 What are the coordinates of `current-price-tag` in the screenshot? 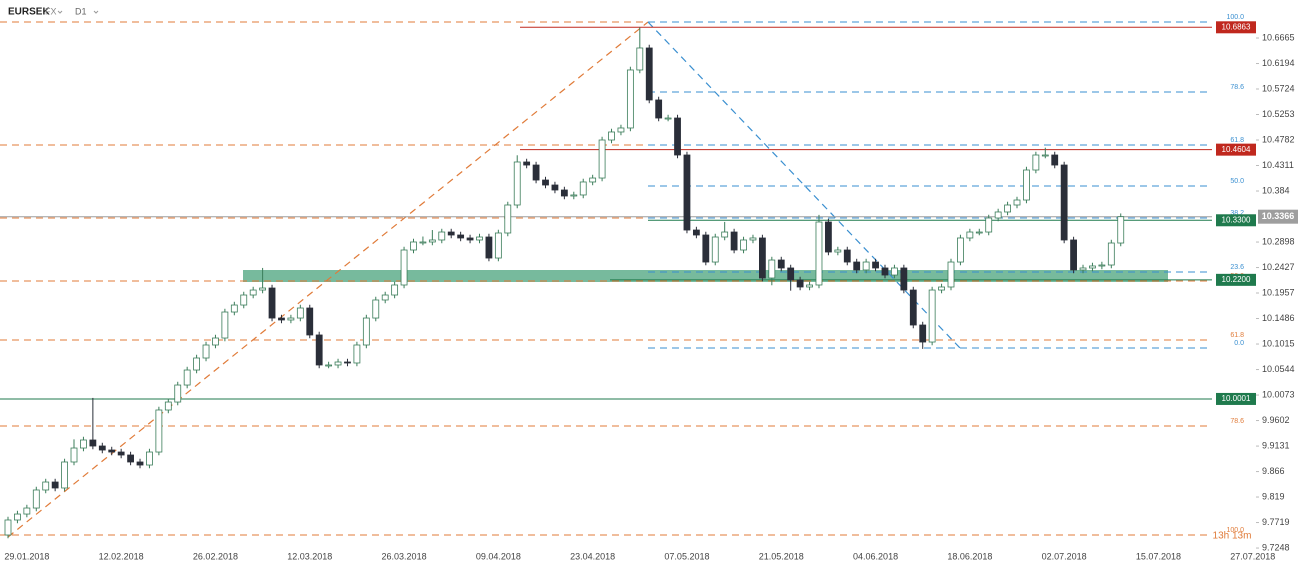 It's located at (1278, 216).